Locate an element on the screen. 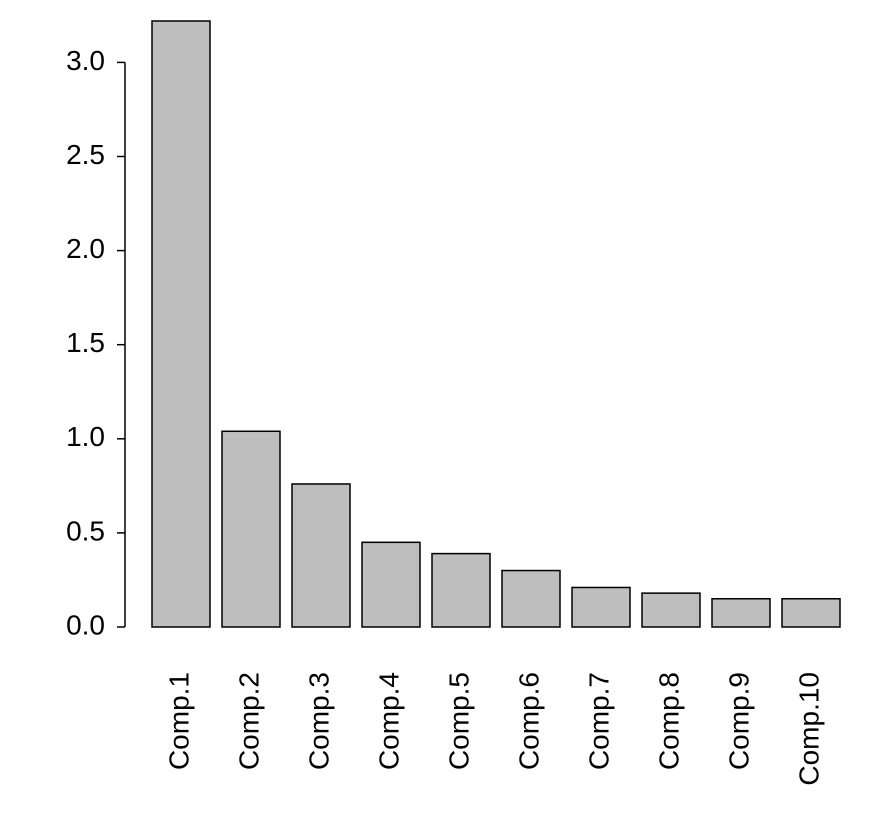 The image size is (882, 830). x-tick-label: Comp.5 is located at coordinates (458, 721).